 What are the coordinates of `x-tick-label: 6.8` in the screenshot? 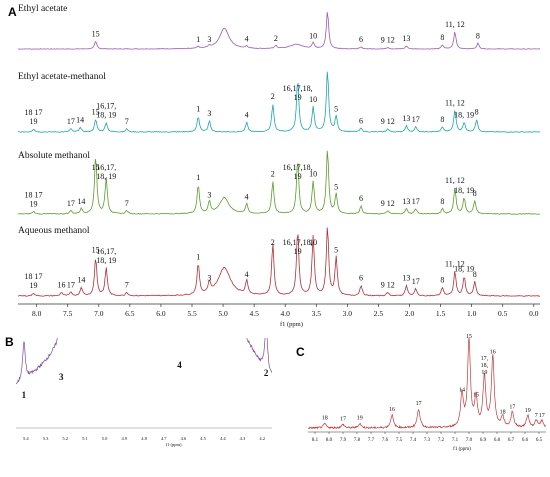 It's located at (497, 440).